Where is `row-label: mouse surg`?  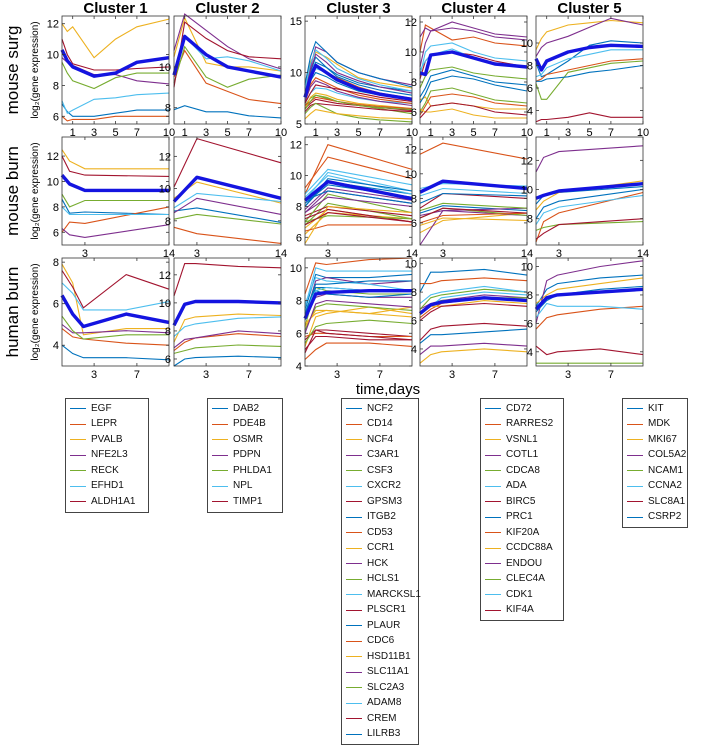 row-label: mouse surg is located at coordinates (12, 70).